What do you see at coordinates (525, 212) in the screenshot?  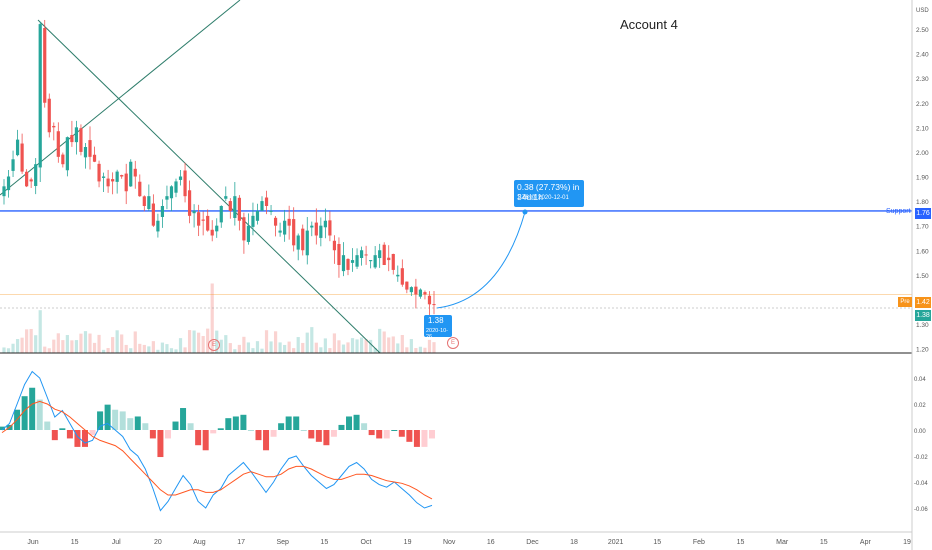 I see `projection-target-point` at bounding box center [525, 212].